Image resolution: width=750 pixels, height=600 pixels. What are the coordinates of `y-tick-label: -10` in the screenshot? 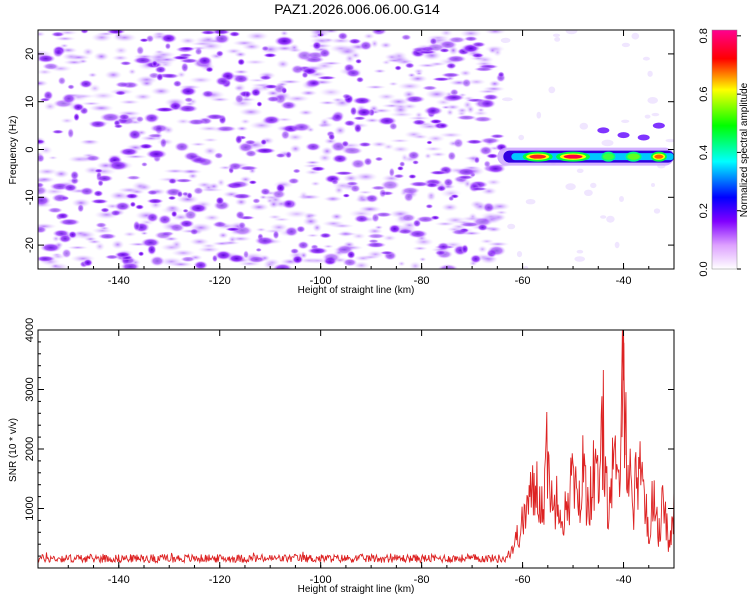 It's located at (30, 197).